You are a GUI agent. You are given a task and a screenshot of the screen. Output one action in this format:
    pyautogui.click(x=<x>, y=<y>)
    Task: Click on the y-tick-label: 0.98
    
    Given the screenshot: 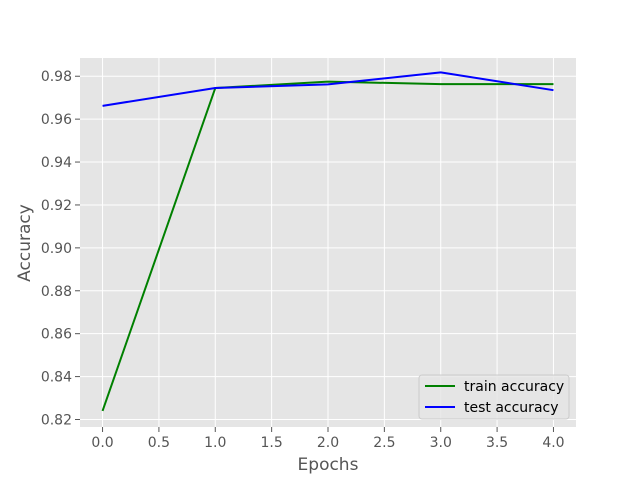 What is the action you would take?
    pyautogui.click(x=56, y=77)
    